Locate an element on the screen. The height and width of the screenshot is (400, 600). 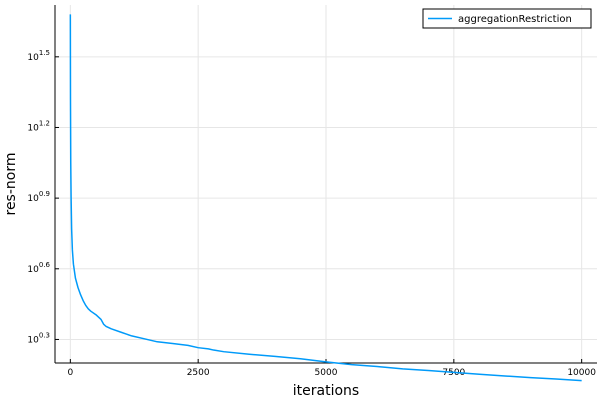
legend-box is located at coordinates (507, 18).